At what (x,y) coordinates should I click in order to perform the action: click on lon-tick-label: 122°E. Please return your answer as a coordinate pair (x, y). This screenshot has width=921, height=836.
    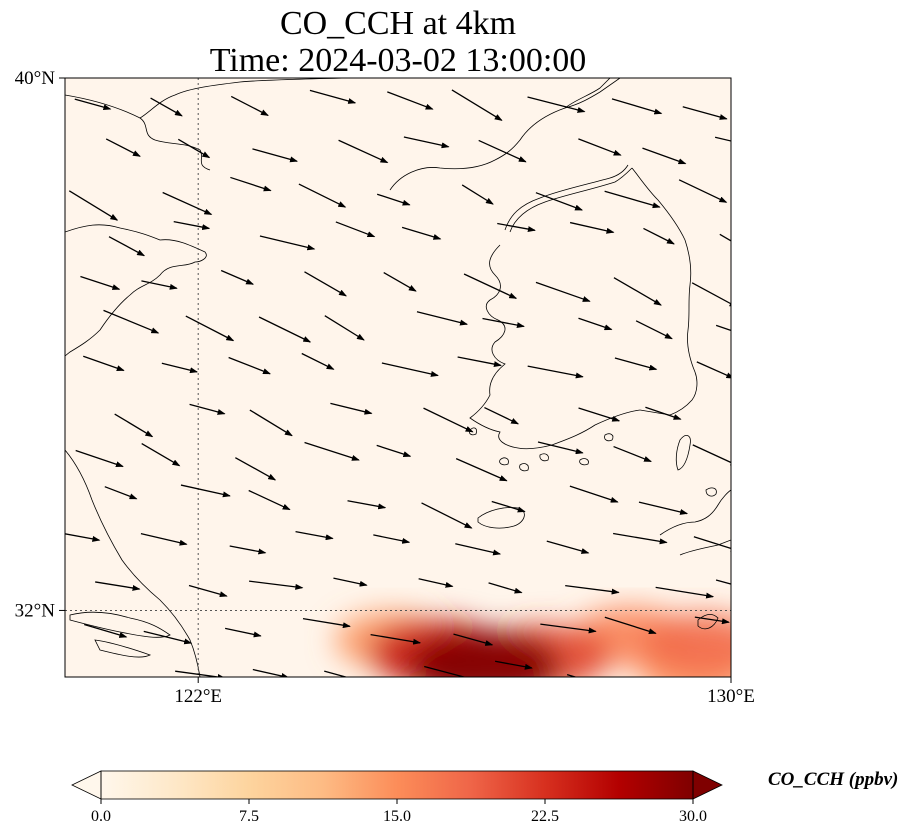
    Looking at the image, I should click on (198, 696).